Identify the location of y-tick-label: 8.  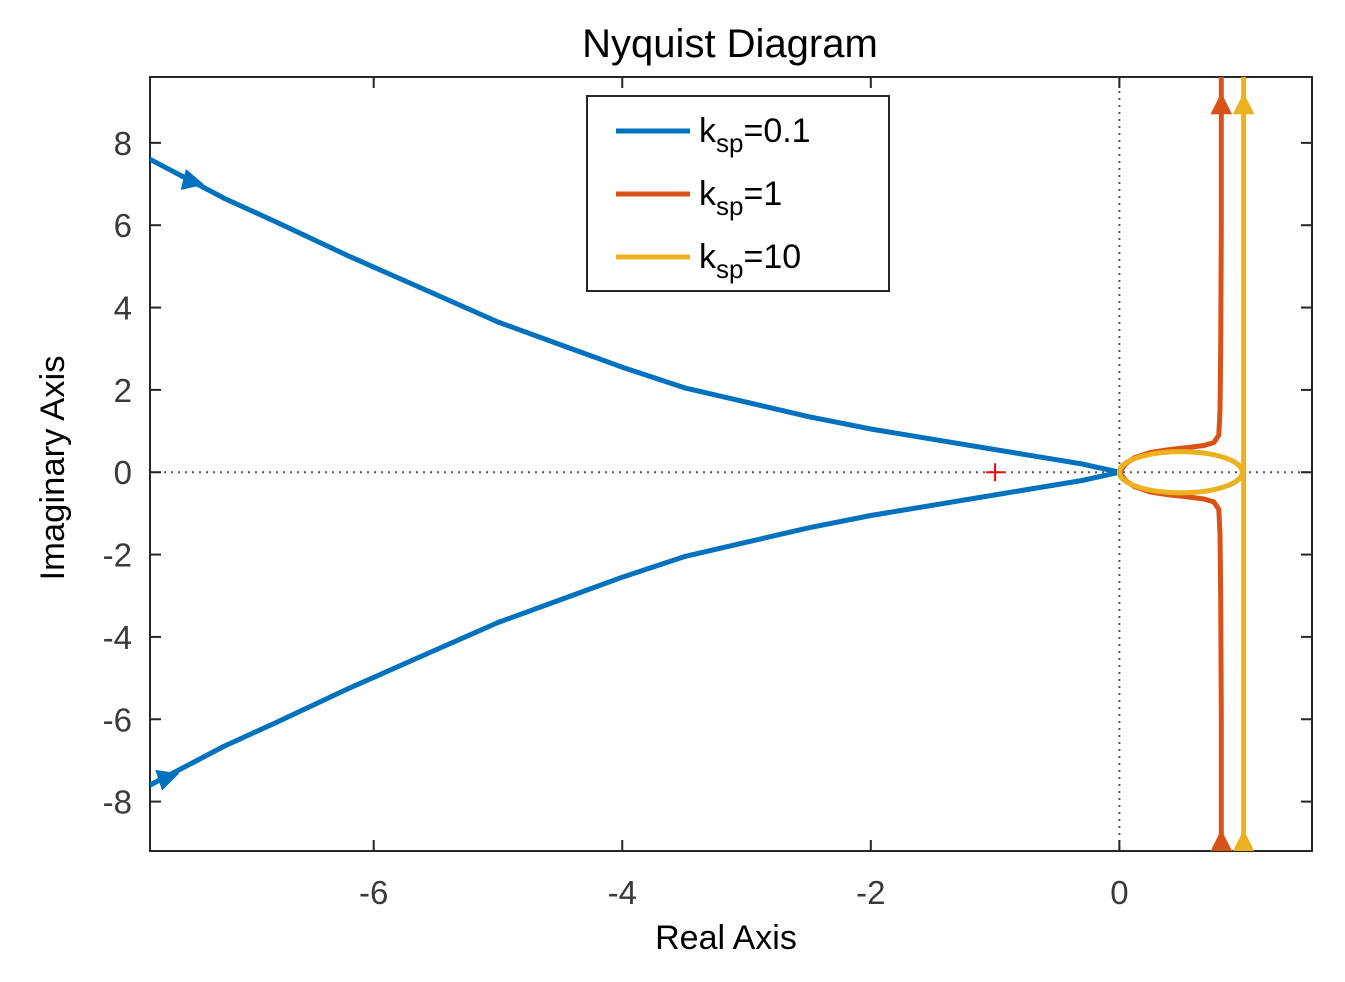
(123, 143).